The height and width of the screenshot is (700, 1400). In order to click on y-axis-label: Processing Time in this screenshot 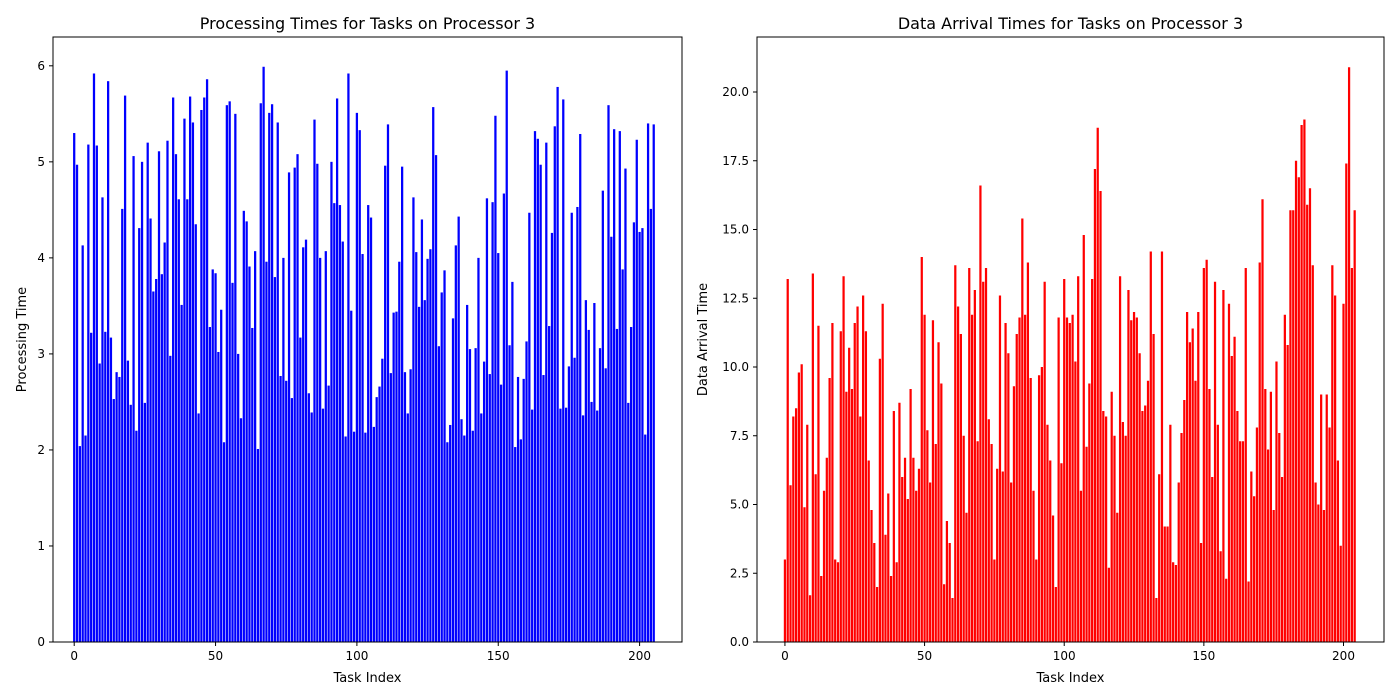, I will do `click(22, 339)`.